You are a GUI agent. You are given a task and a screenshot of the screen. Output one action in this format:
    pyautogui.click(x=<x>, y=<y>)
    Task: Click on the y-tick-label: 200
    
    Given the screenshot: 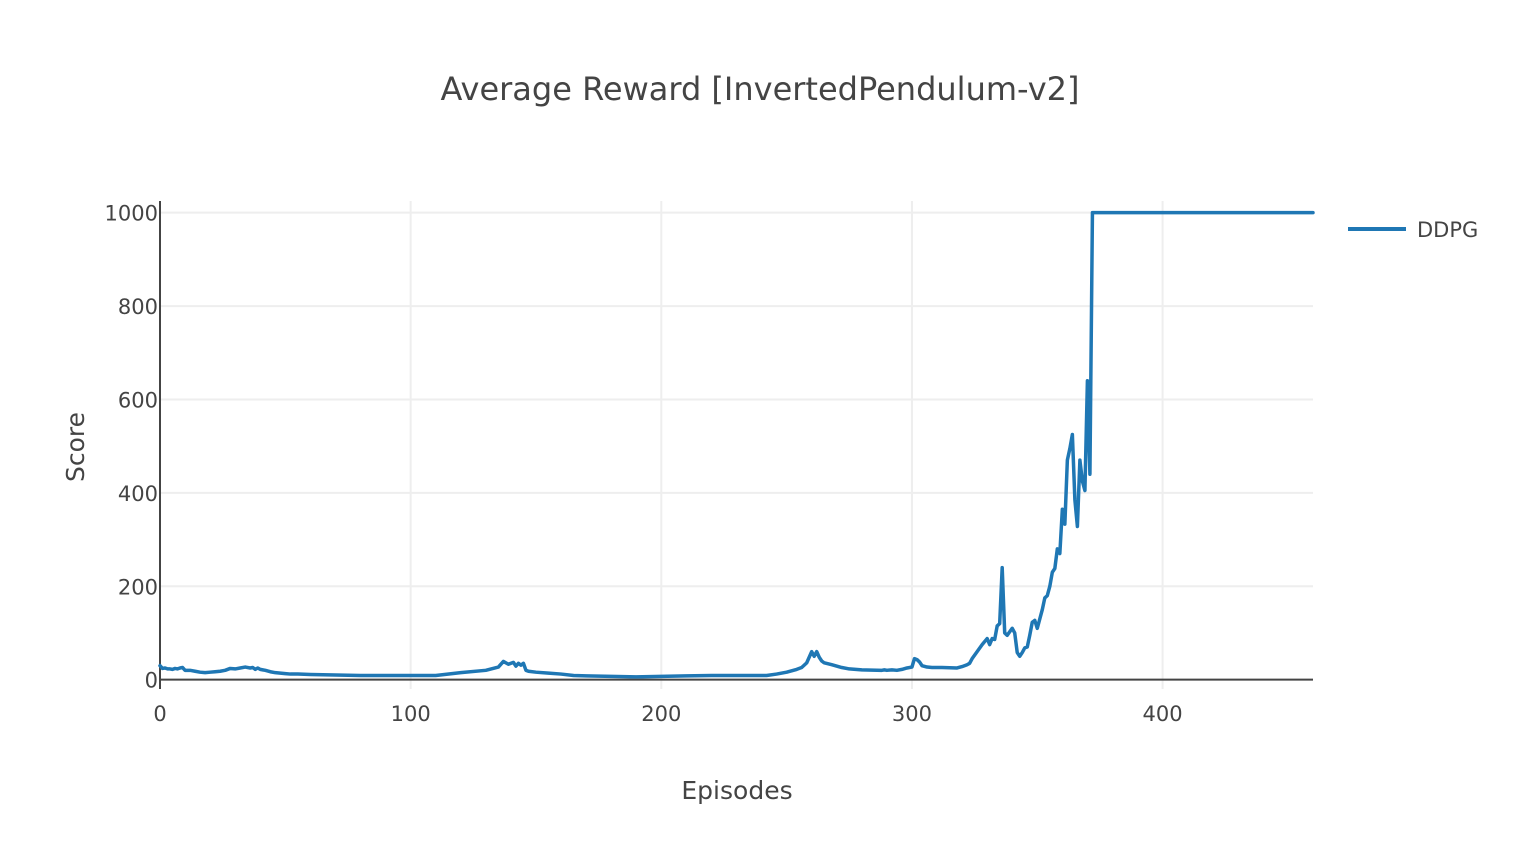 What is the action you would take?
    pyautogui.click(x=138, y=587)
    